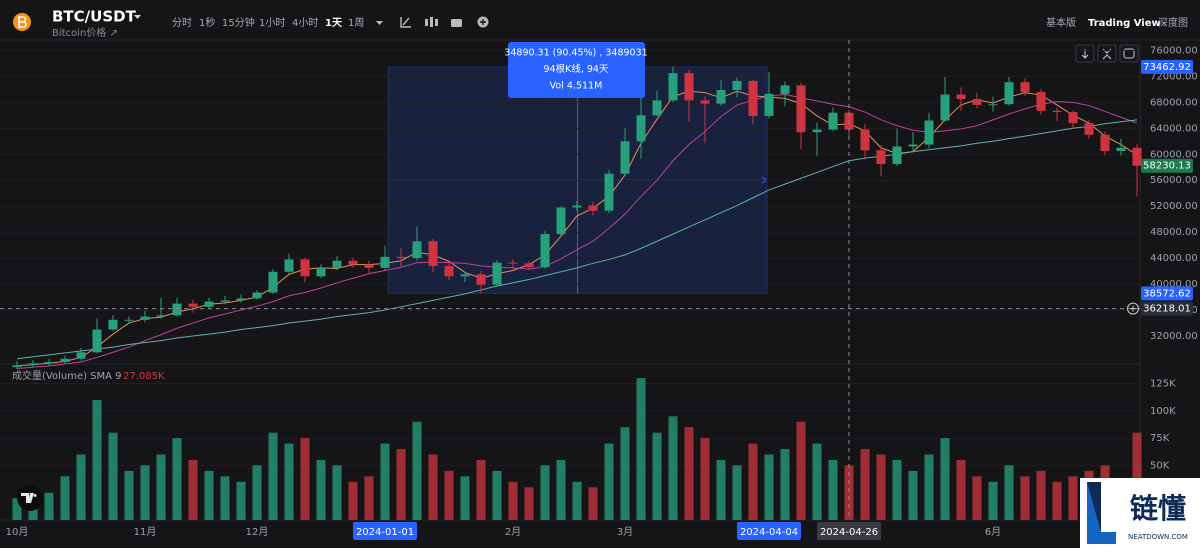  What do you see at coordinates (456, 23) in the screenshot?
I see `snapshot-icon` at bounding box center [456, 23].